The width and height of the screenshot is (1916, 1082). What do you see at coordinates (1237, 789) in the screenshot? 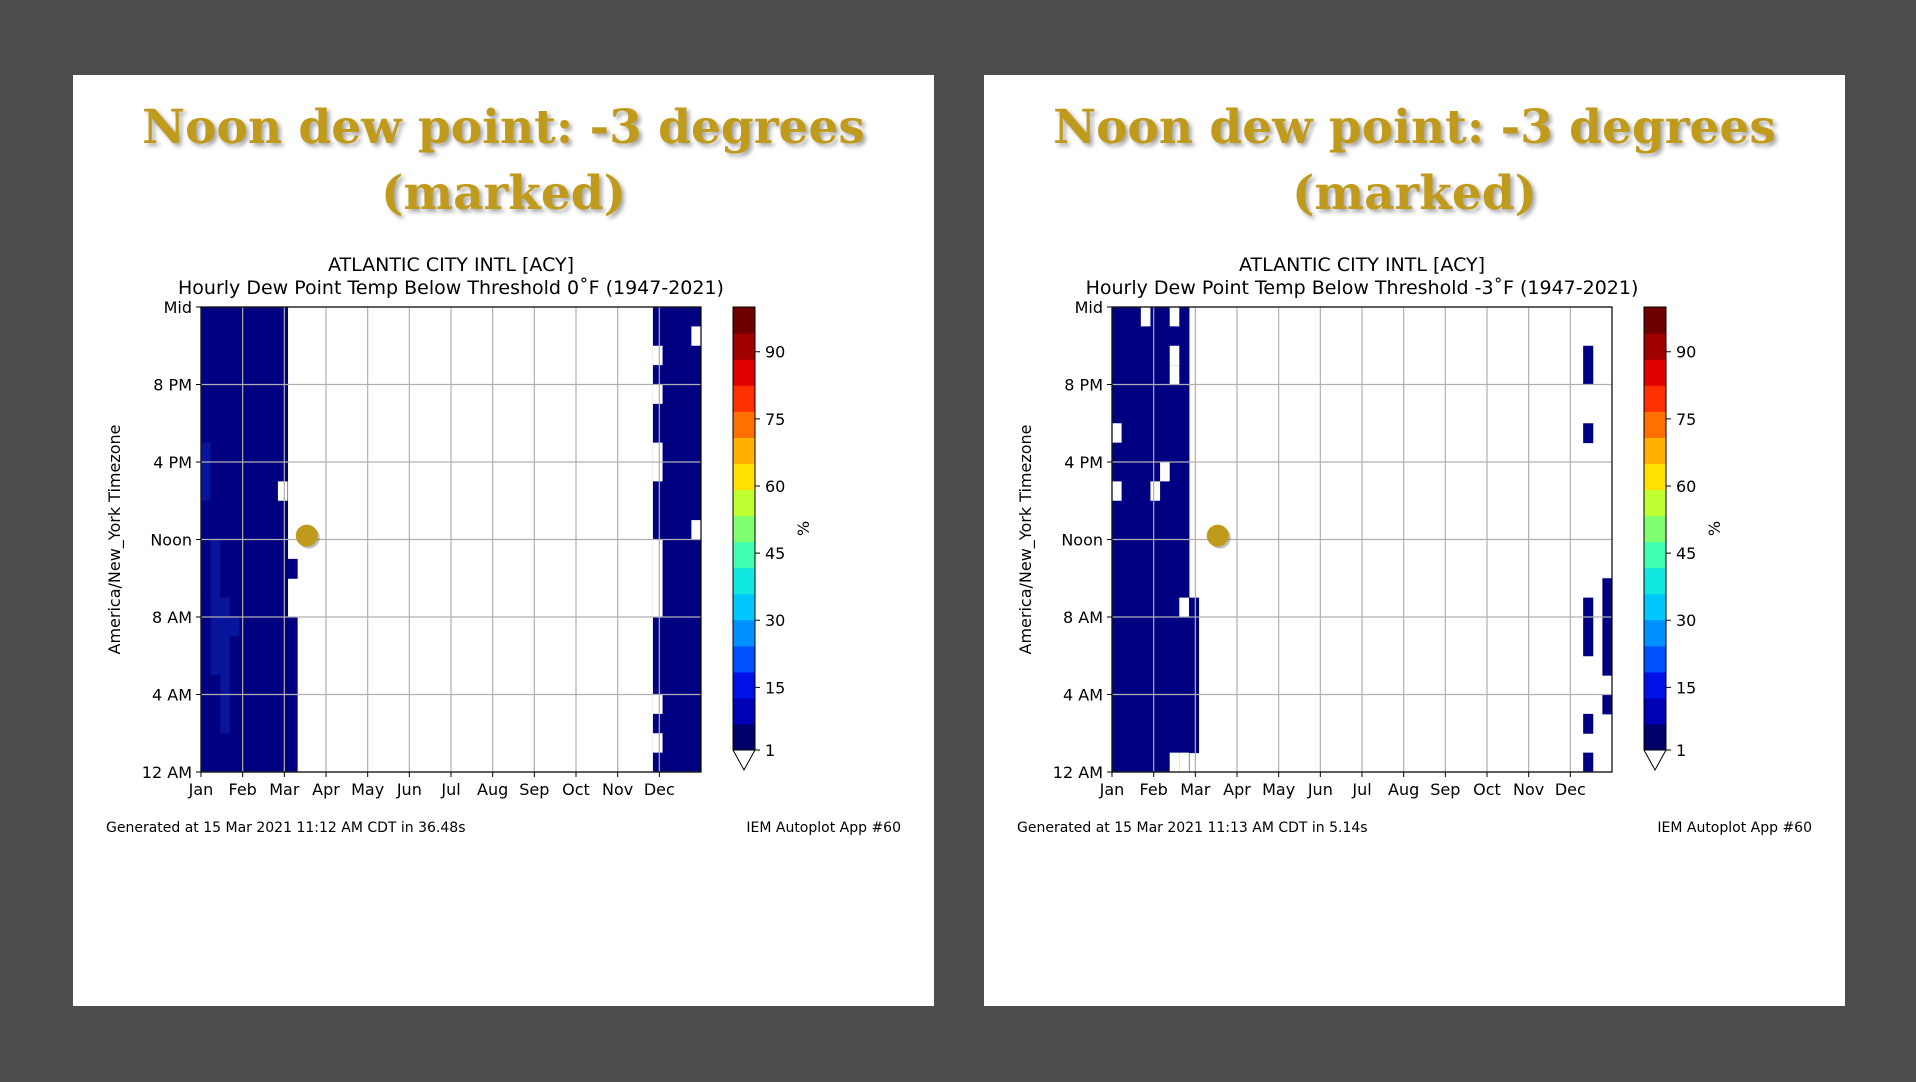
I see `x-tick-label: Apr` at bounding box center [1237, 789].